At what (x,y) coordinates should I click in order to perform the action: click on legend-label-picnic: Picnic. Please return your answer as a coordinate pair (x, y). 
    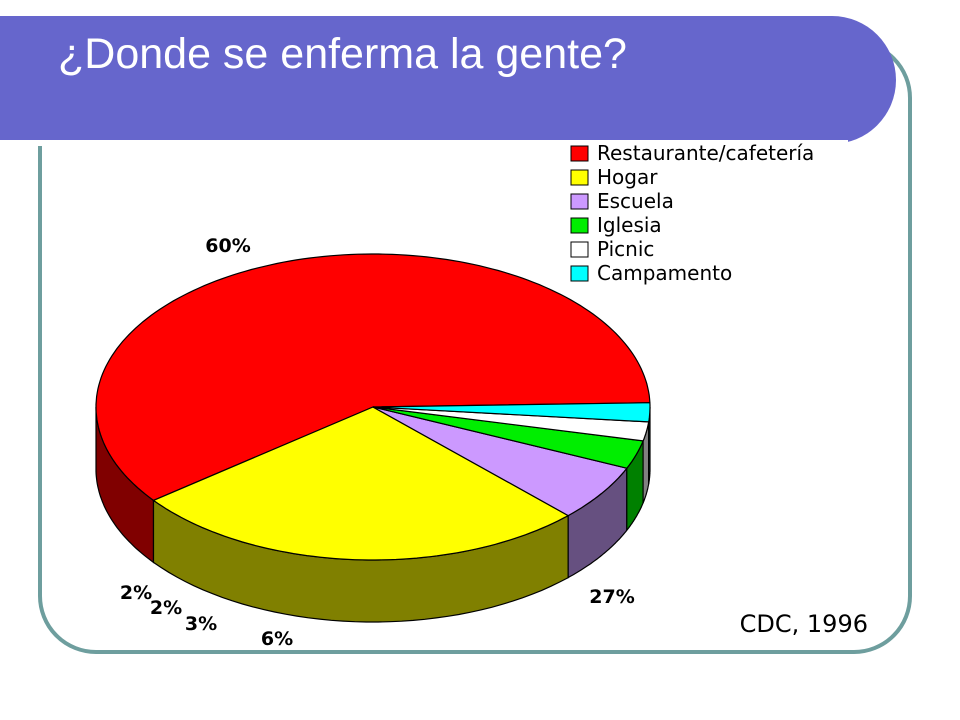
    Looking at the image, I should click on (625, 249).